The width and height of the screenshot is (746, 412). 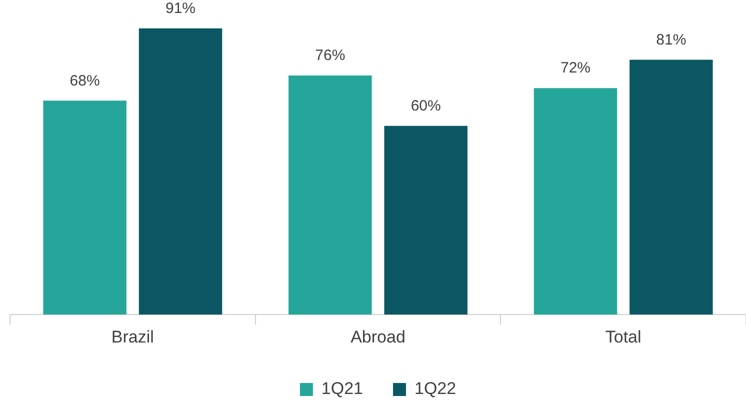 What do you see at coordinates (85, 81) in the screenshot?
I see `data-label: 68%` at bounding box center [85, 81].